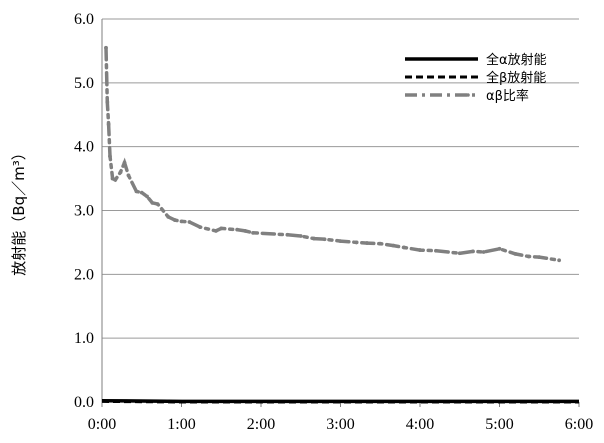  What do you see at coordinates (19, 210) in the screenshot?
I see `y-axis-label: 放射能（Bq／m³）` at bounding box center [19, 210].